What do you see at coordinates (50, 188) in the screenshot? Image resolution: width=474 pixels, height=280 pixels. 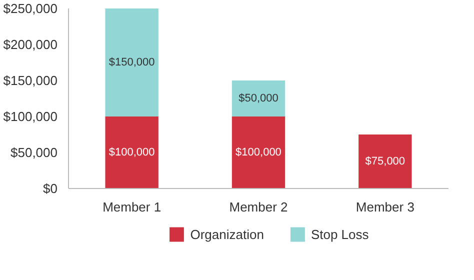 I see `y-tick-label: $0` at bounding box center [50, 188].